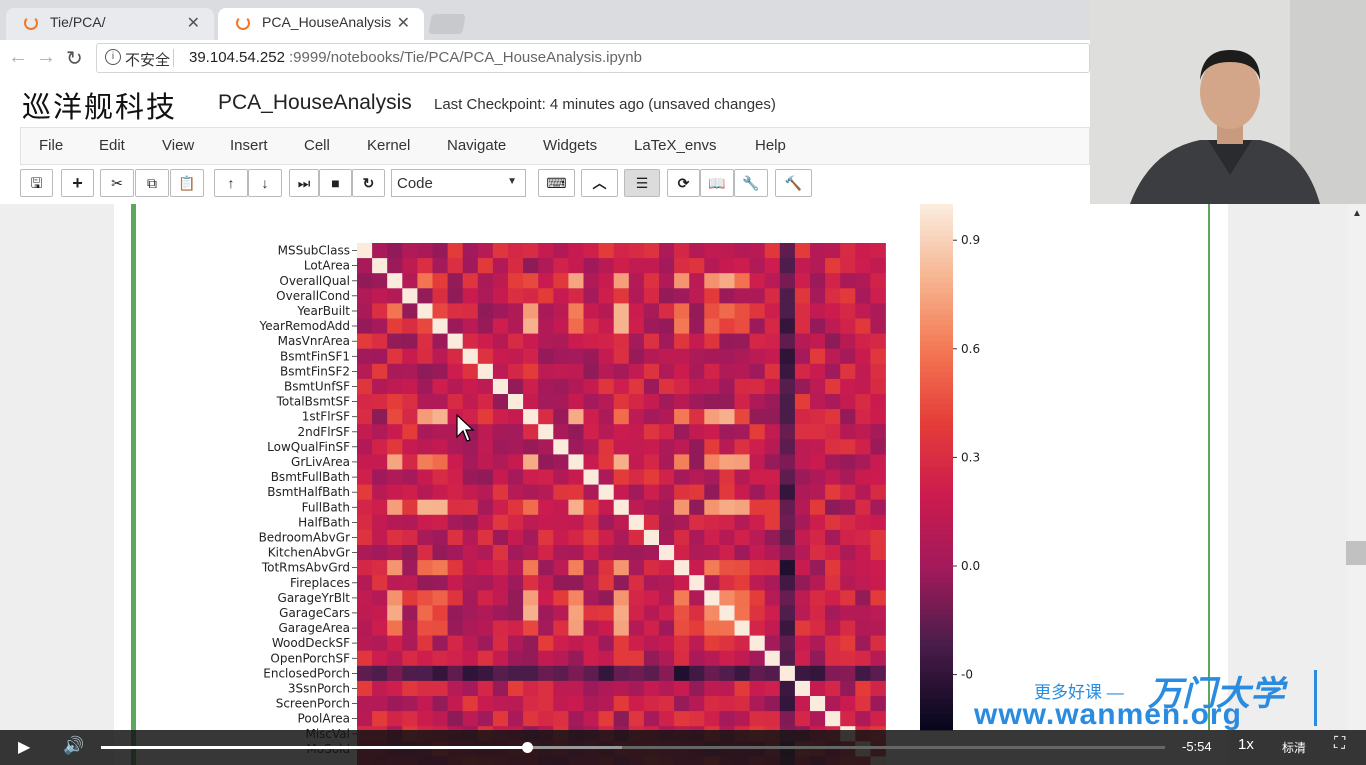 The width and height of the screenshot is (1366, 765). What do you see at coordinates (231, 183) in the screenshot?
I see `move-up-button: ↑` at bounding box center [231, 183].